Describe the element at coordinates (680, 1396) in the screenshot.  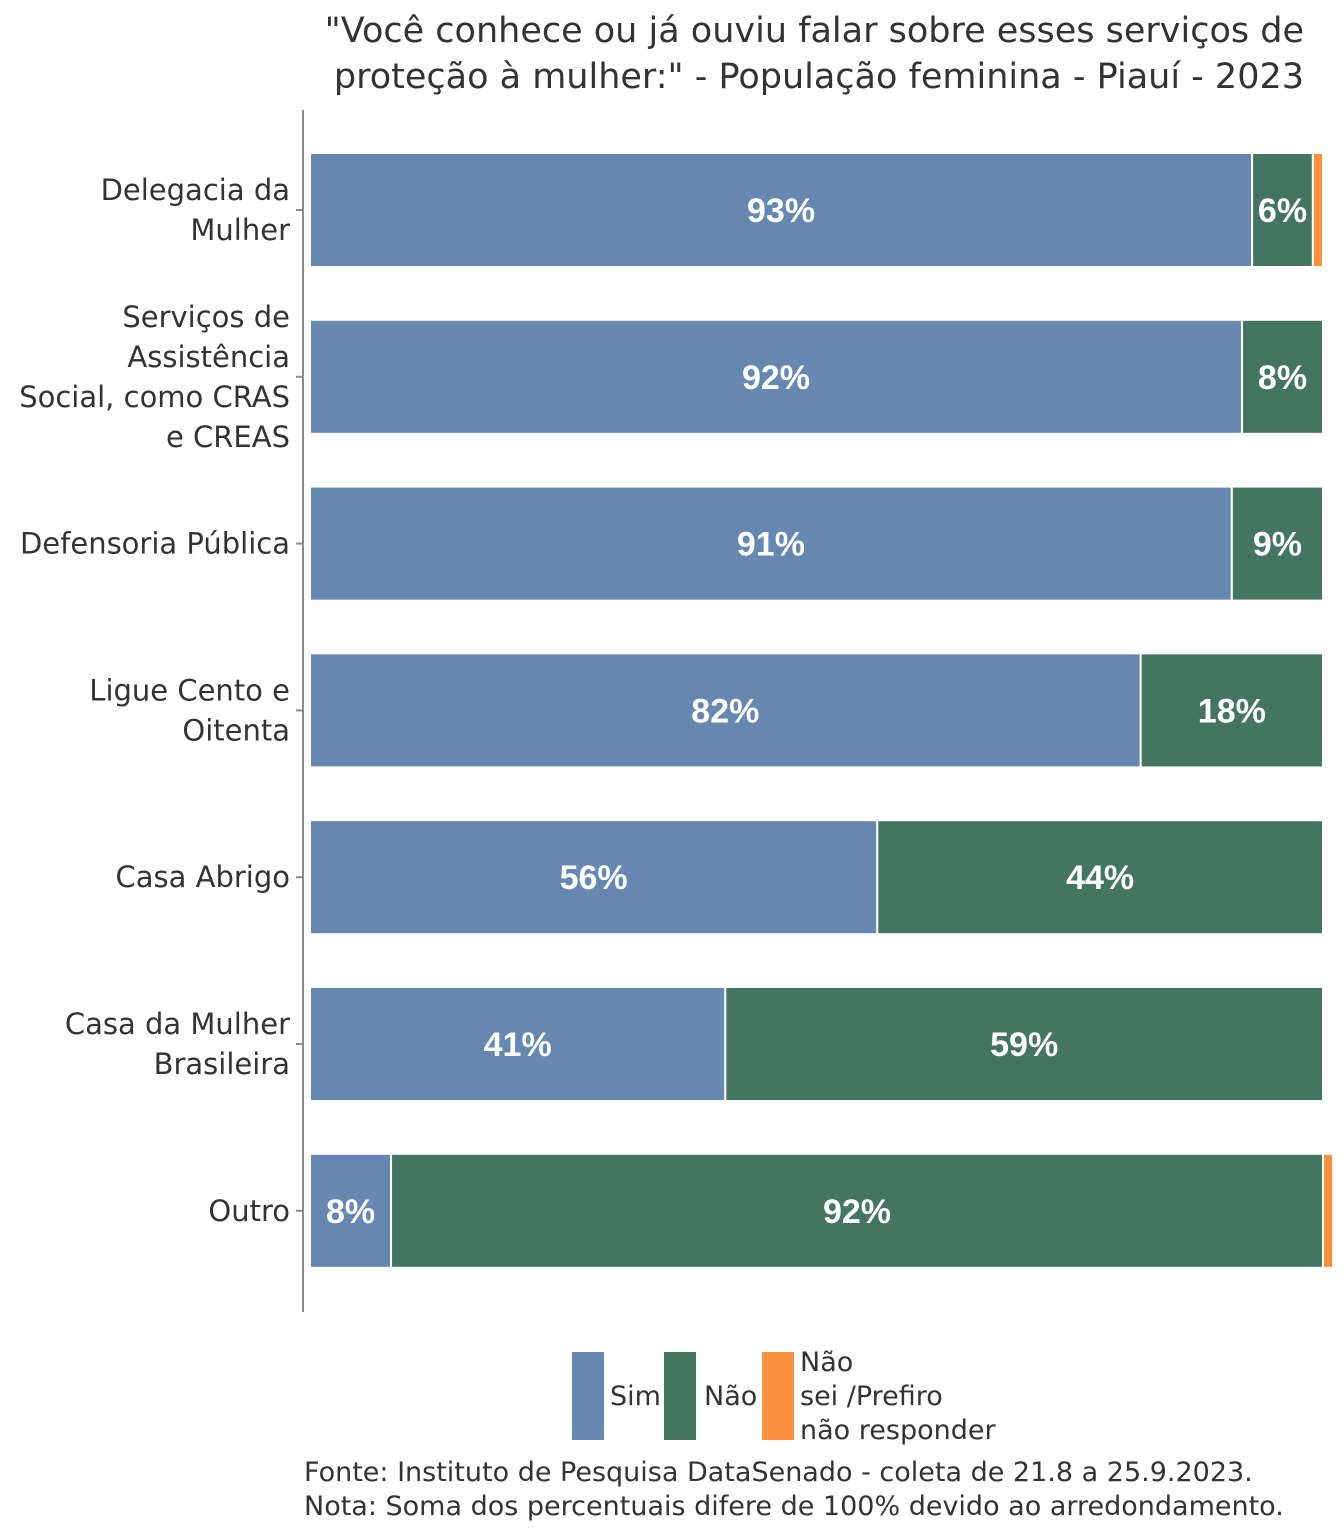
I see `legend-swatch-nao` at that location.